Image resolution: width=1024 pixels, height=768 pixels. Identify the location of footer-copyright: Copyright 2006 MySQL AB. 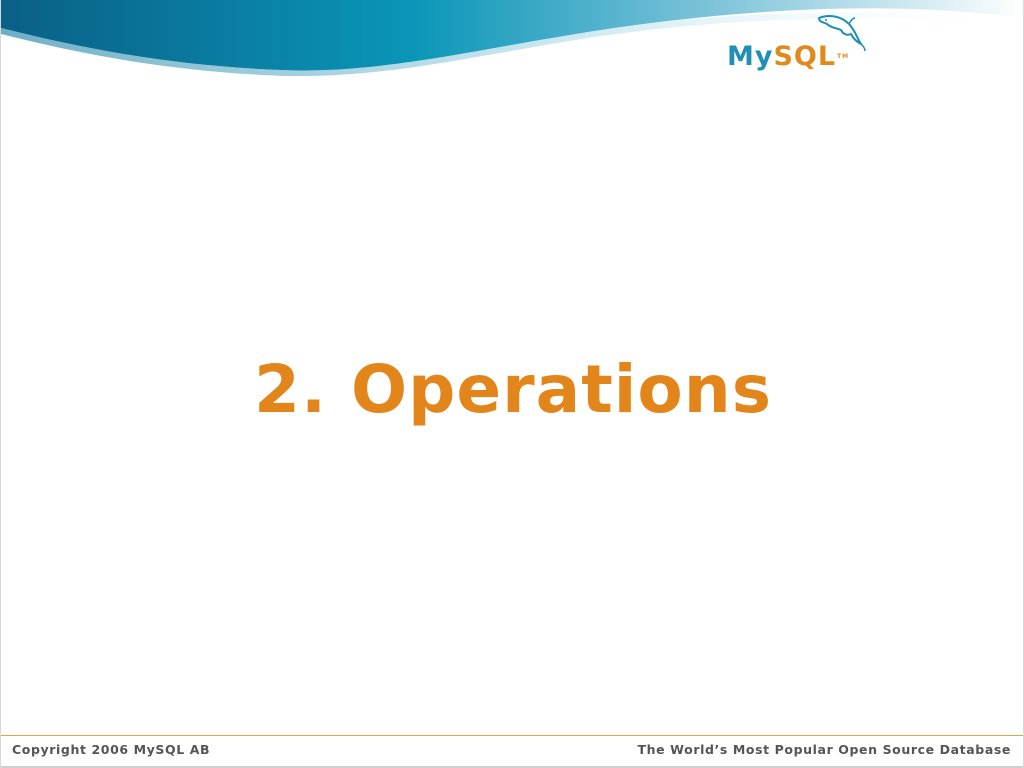
(111, 749).